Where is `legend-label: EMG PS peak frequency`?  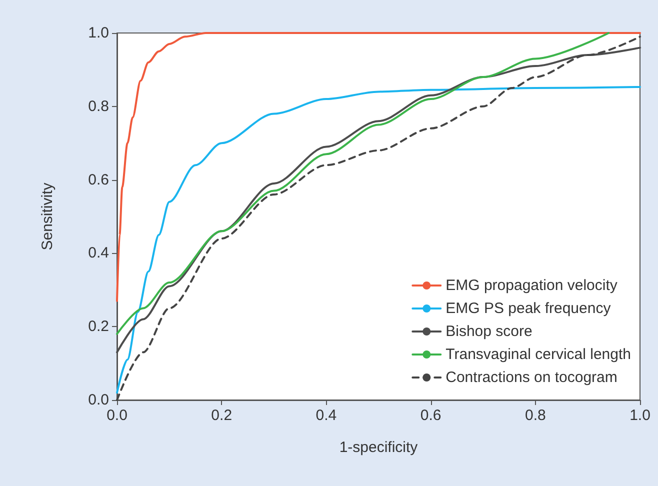 legend-label: EMG PS peak frequency is located at coordinates (529, 308).